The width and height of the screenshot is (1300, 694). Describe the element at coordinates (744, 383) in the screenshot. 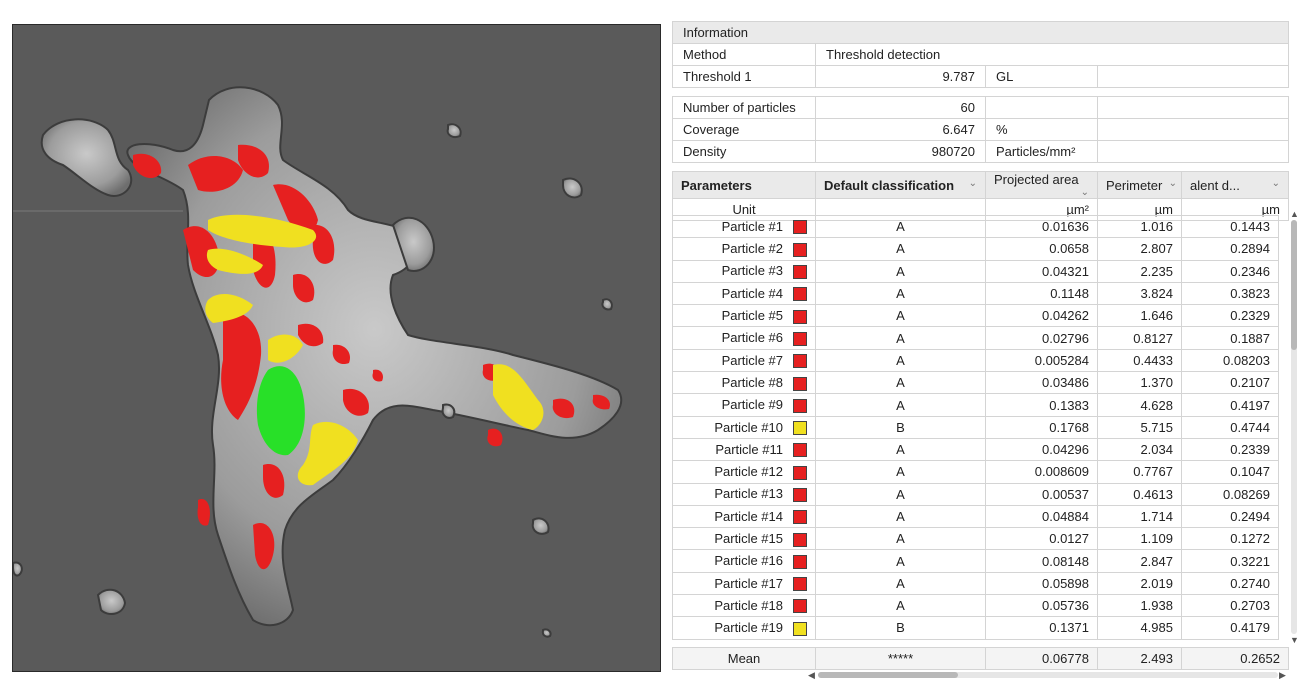

I see `particle-name-cell: Particle #8` at that location.